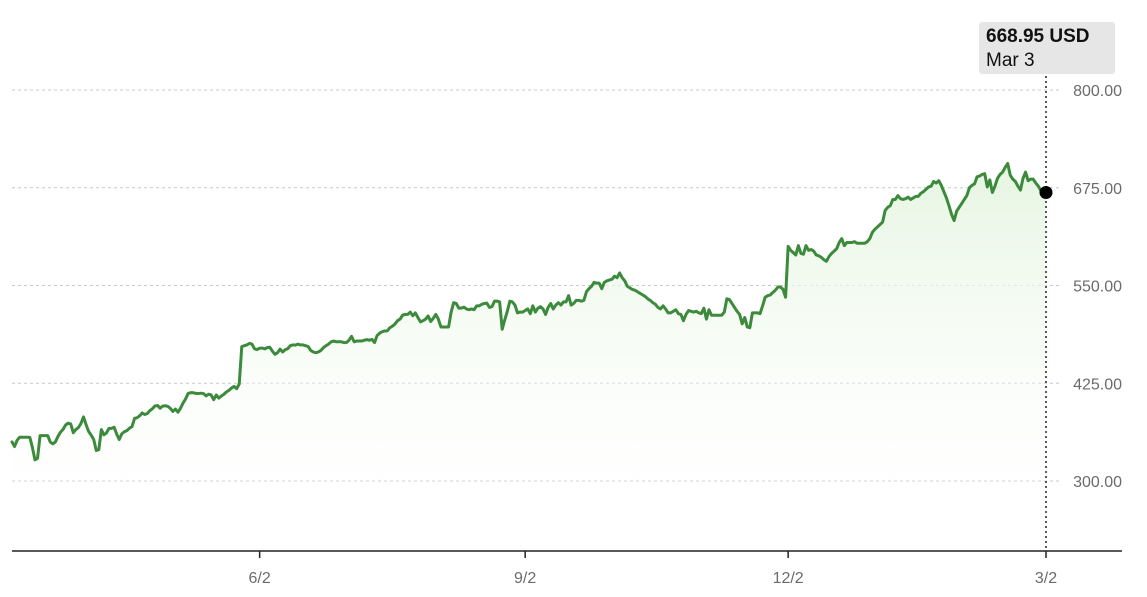 The height and width of the screenshot is (597, 1147). What do you see at coordinates (1047, 48) in the screenshot?
I see `price-tooltip: 668.95 USD Mar 3` at bounding box center [1047, 48].